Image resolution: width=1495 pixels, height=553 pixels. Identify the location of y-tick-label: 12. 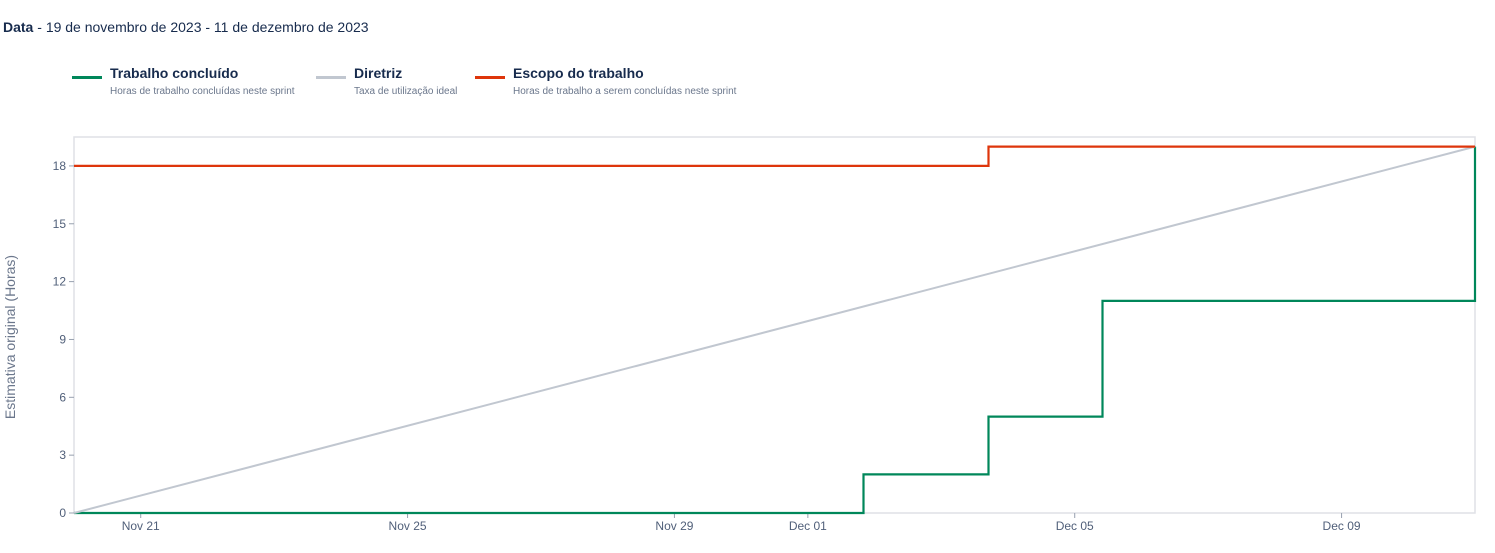
(60, 282).